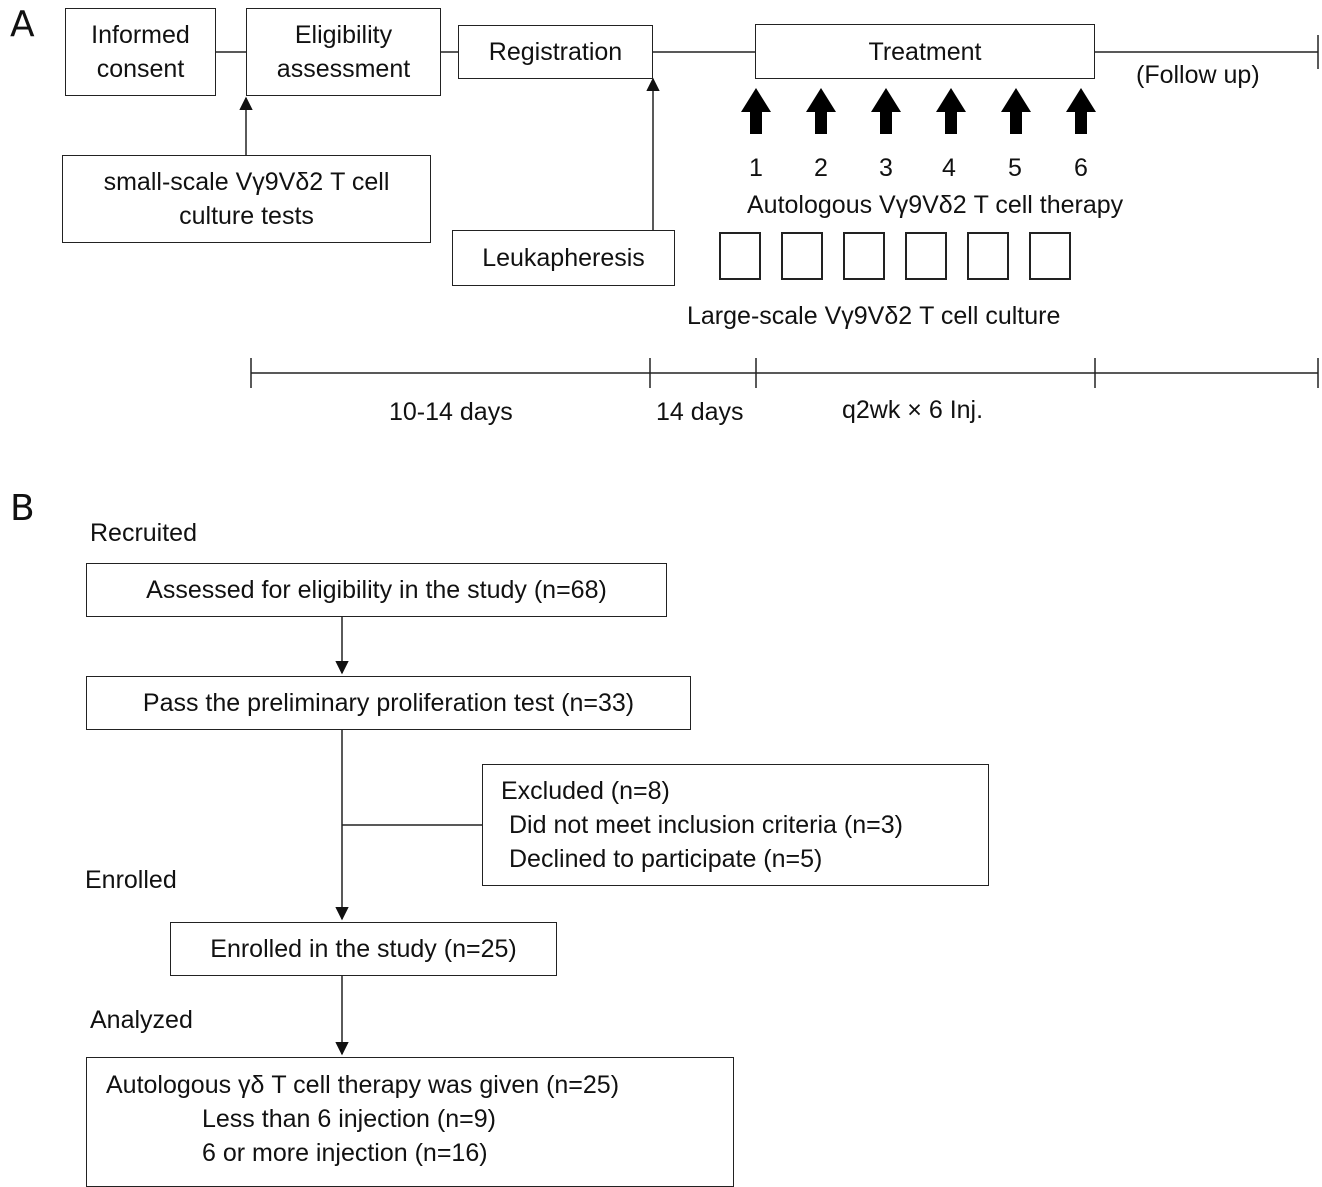 The image size is (1322, 1187). What do you see at coordinates (1198, 75) in the screenshot?
I see `follow-up-label: (Follow up)` at bounding box center [1198, 75].